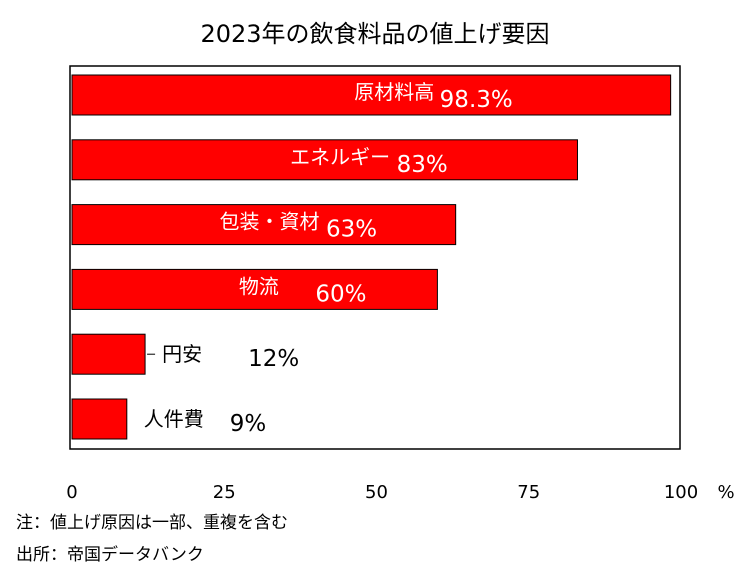 This screenshot has width=750, height=576. I want to click on bar-value-label: 12%, so click(273, 359).